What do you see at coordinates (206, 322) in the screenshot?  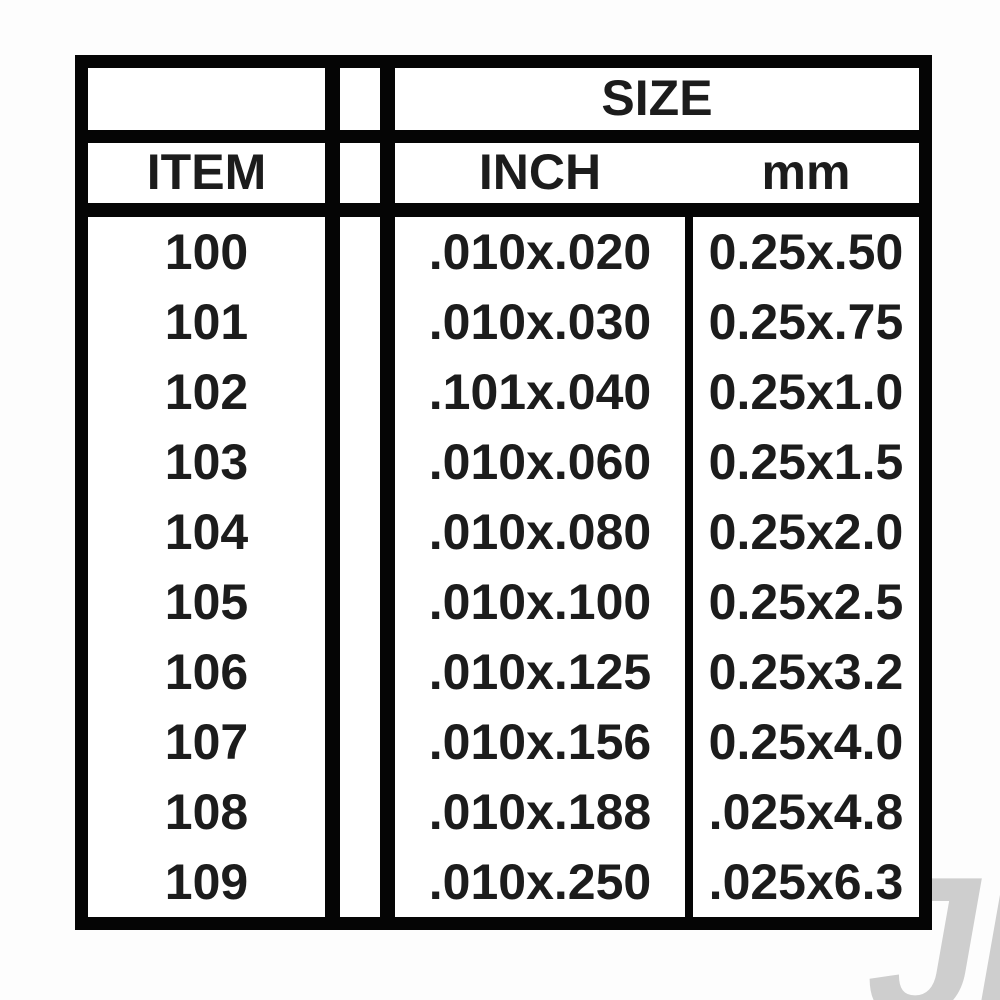 I see `item-cell: 101` at bounding box center [206, 322].